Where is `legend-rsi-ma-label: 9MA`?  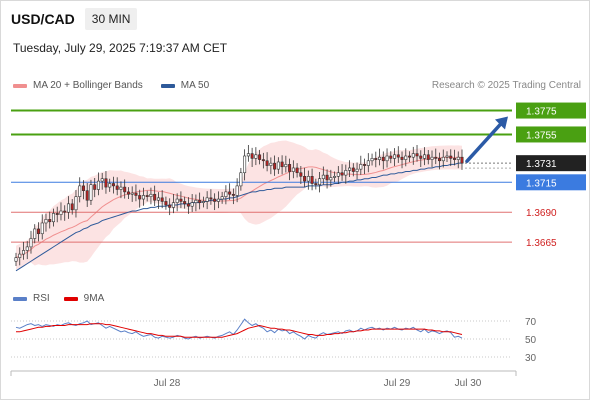 legend-rsi-ma-label: 9MA is located at coordinates (94, 298).